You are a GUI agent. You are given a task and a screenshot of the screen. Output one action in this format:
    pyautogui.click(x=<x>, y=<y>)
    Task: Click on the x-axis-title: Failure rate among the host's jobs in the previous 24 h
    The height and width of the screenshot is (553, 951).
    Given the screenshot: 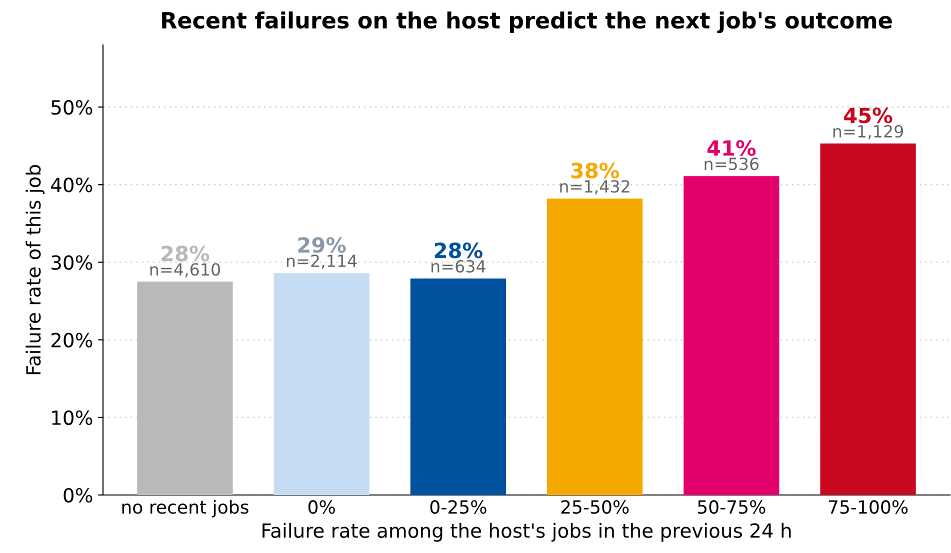 What is the action you would take?
    pyautogui.click(x=526, y=532)
    